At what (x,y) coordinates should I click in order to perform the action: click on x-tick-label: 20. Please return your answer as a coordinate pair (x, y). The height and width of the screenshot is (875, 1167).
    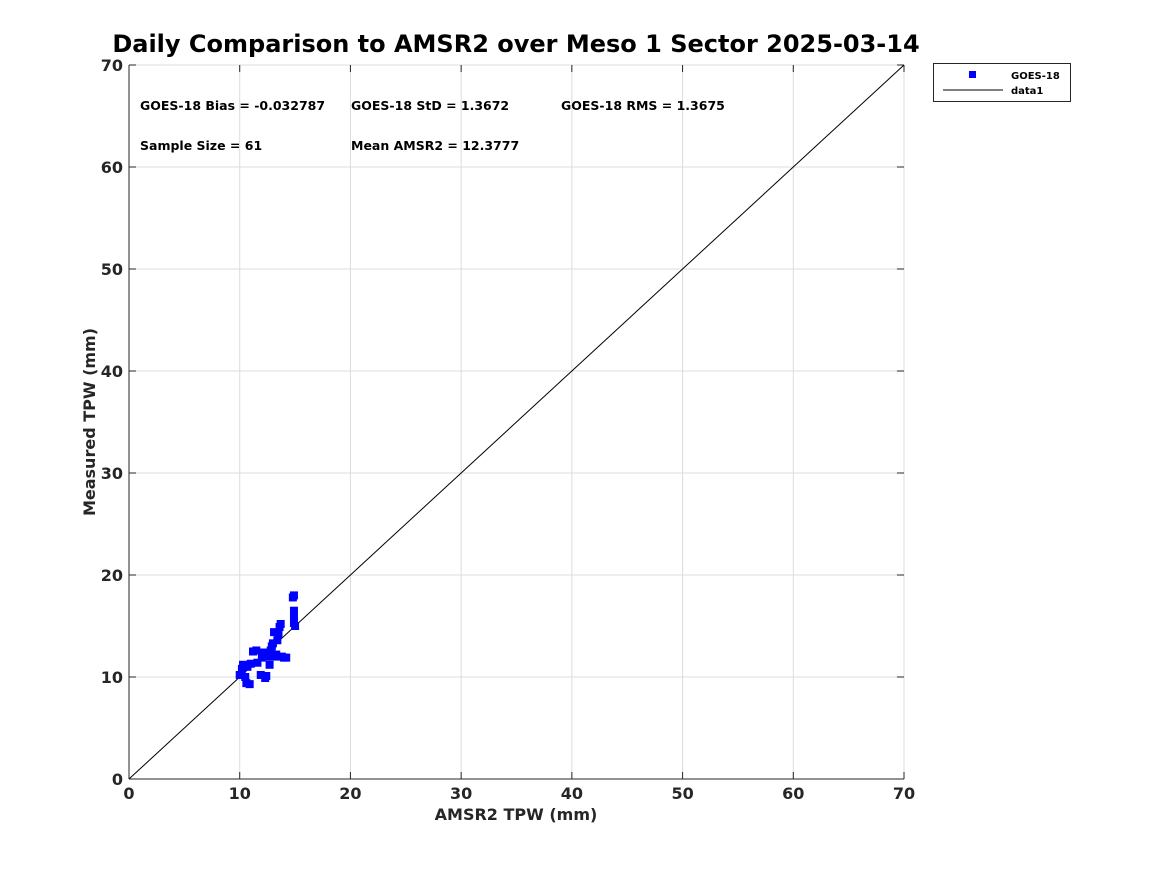
    Looking at the image, I should click on (350, 793).